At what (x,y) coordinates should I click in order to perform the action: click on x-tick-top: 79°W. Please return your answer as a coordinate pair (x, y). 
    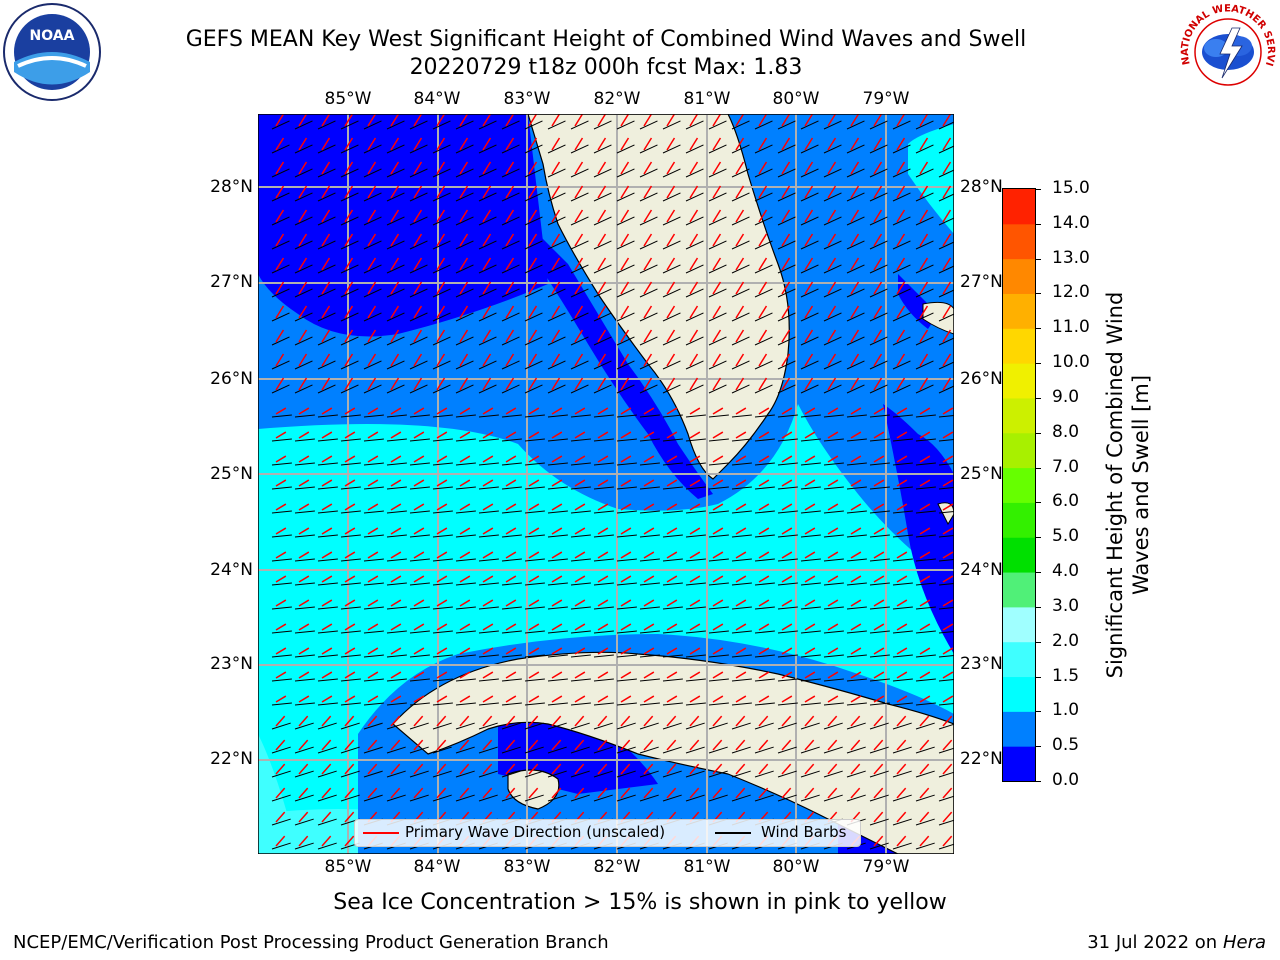
    Looking at the image, I should click on (886, 99).